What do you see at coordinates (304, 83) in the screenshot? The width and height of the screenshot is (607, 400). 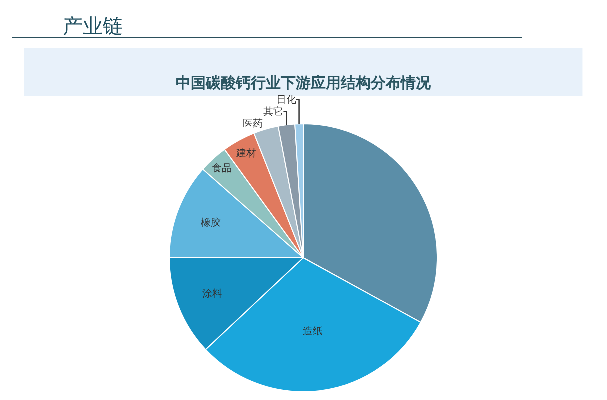 I see `chart-title: 中国碳酸钙行业下游应用结构分布情况` at bounding box center [304, 83].